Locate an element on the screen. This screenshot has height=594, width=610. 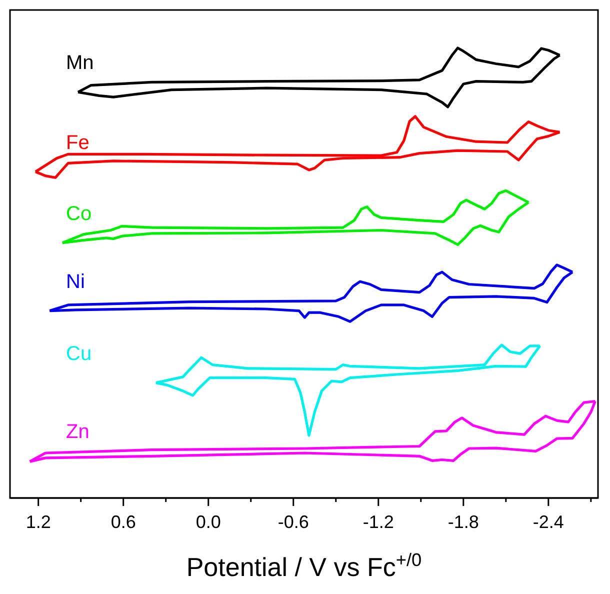
text: Cu is located at coordinates (79, 354).